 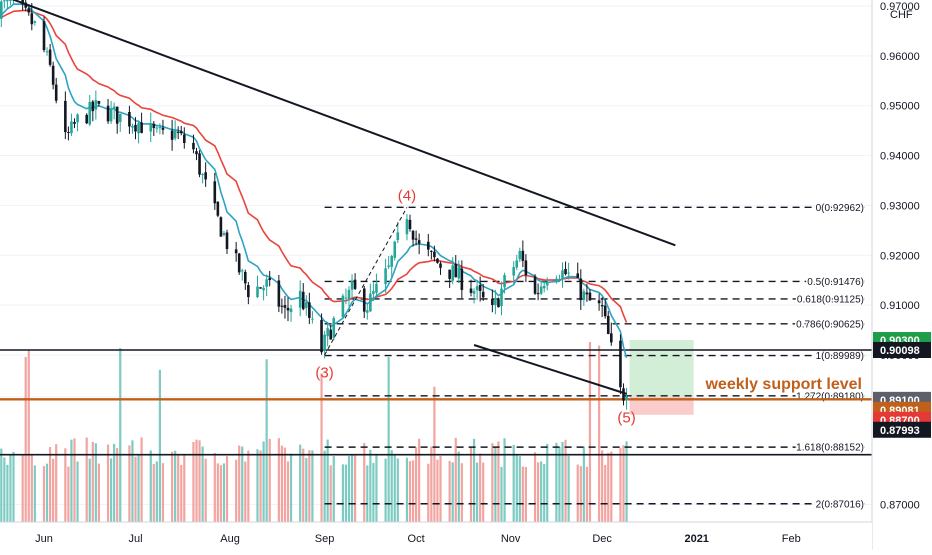 What do you see at coordinates (783, 384) in the screenshot?
I see `support-annotation: weekly support level` at bounding box center [783, 384].